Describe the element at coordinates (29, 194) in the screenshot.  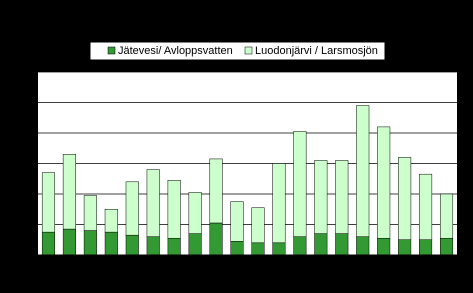
I see `y-tick-label: 2` at that location.